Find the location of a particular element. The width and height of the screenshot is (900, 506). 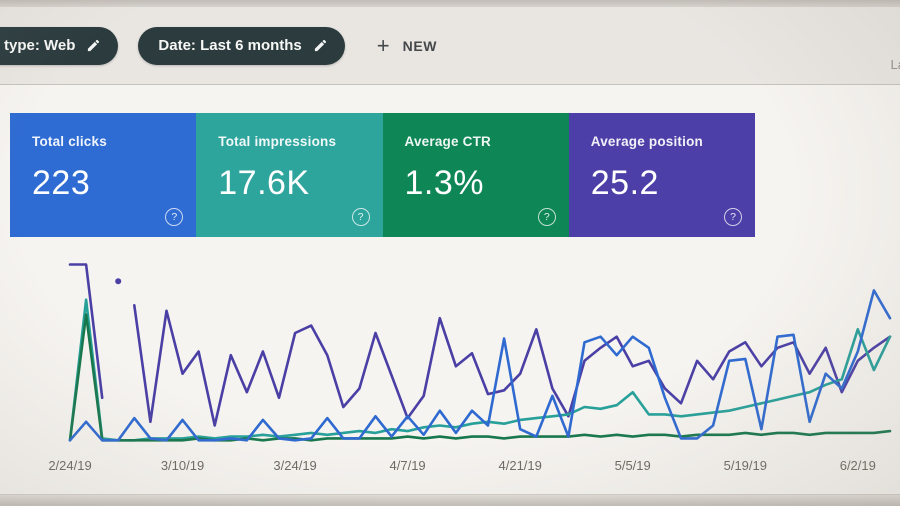

metric-card-total-impressions: Total impressions 17.6K ? is located at coordinates (289, 175).